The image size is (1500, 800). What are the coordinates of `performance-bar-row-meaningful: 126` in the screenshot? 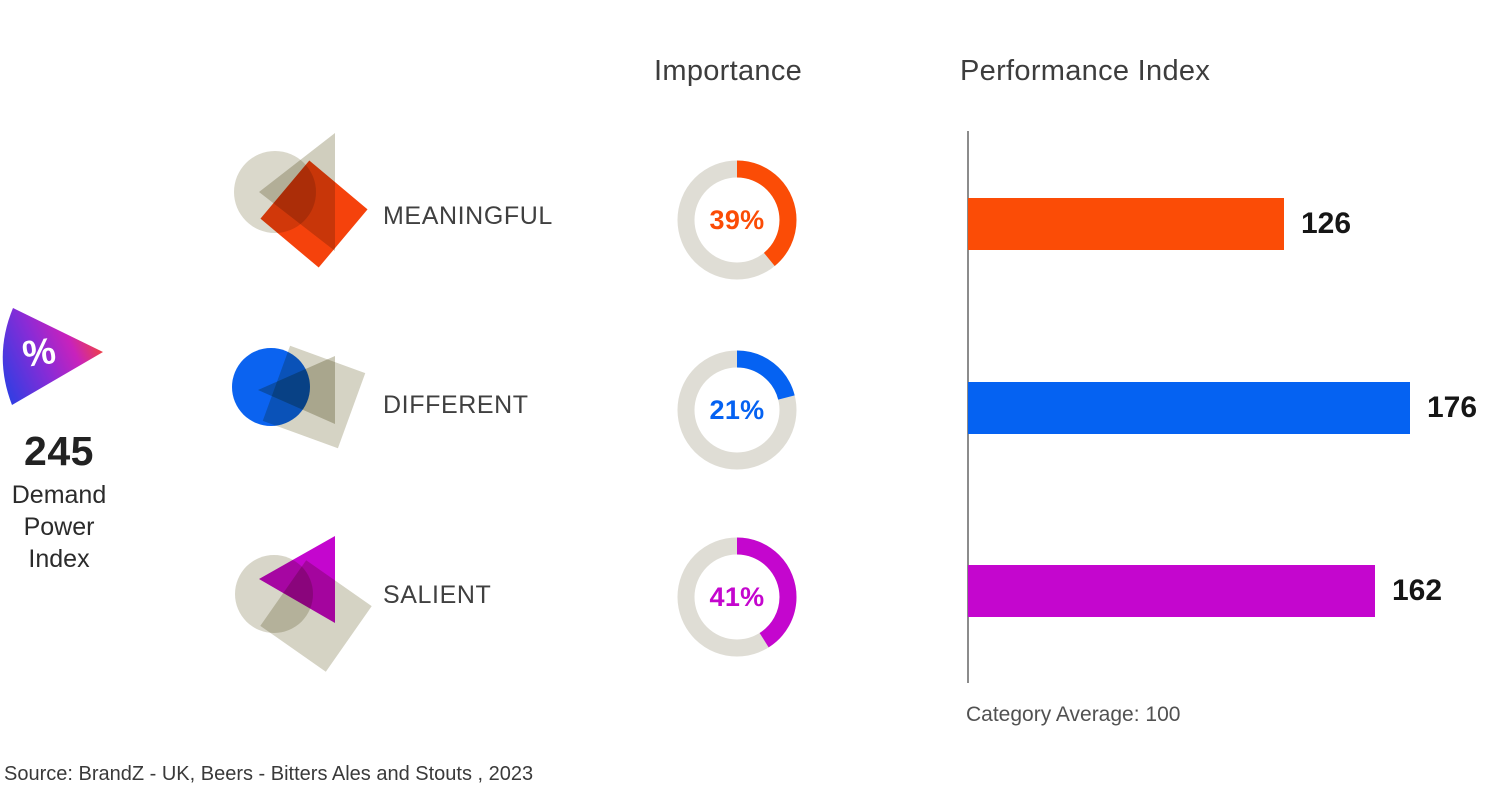 It's located at (1159, 224).